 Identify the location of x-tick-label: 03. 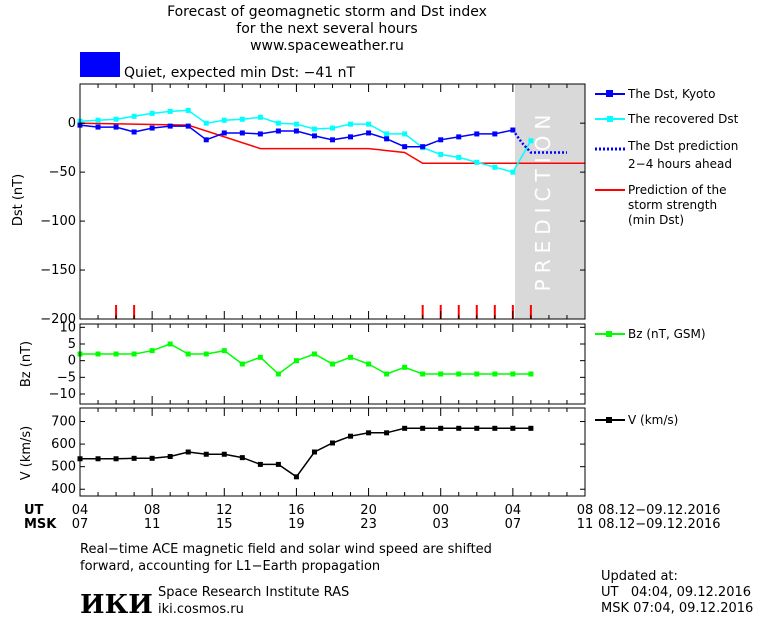
(440, 524).